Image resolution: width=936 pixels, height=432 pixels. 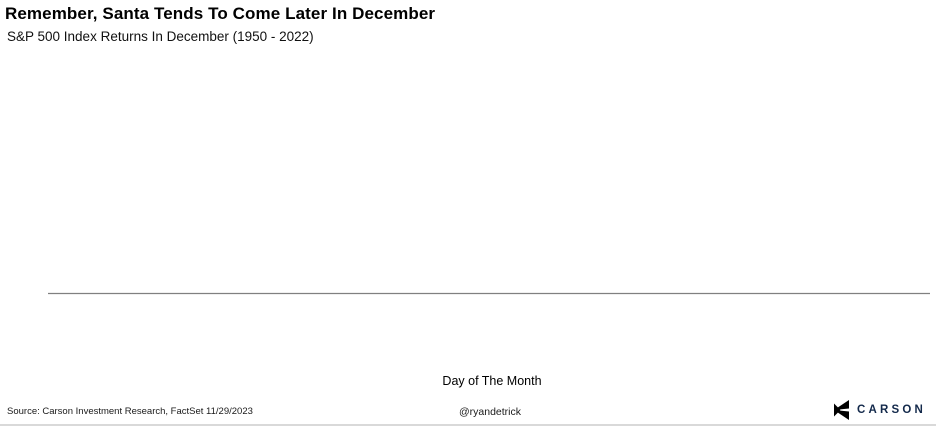 I want to click on carson-logo: CARSON, so click(x=879, y=410).